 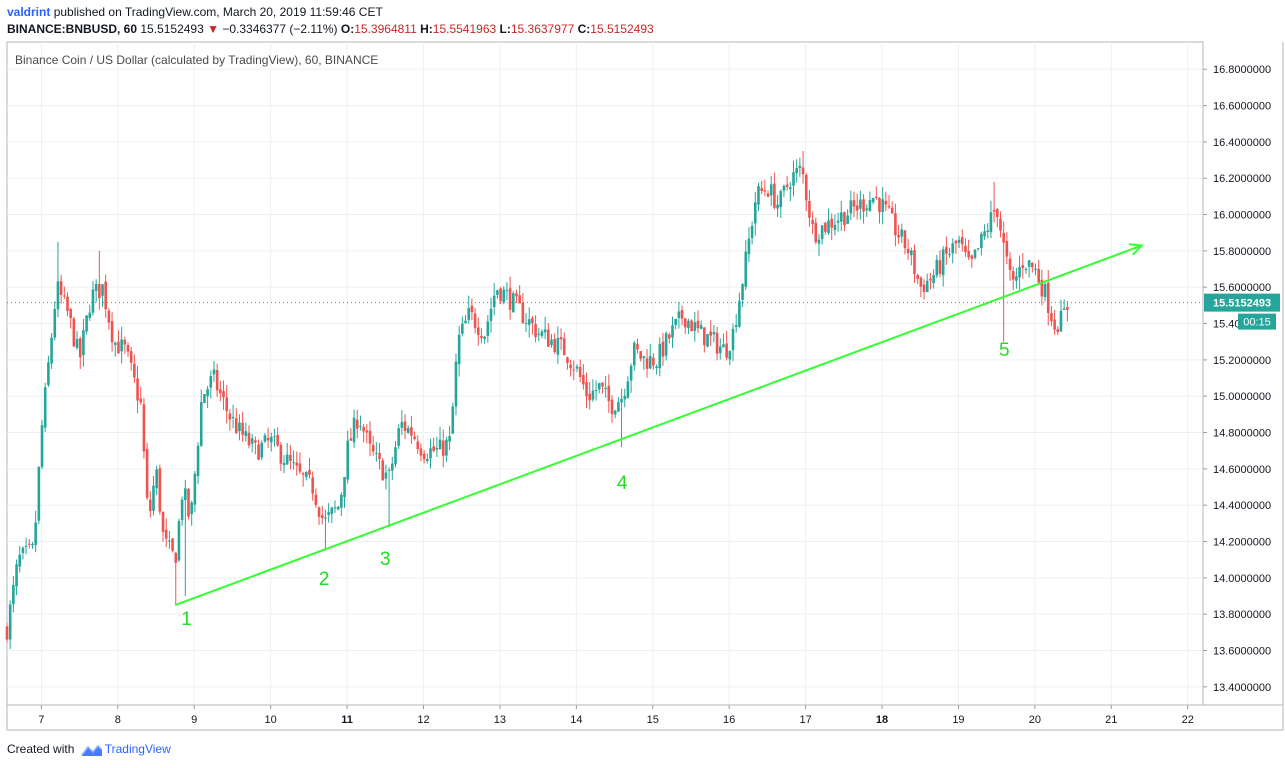 What do you see at coordinates (1242, 615) in the screenshot?
I see `y-tick-label: 13.8000000` at bounding box center [1242, 615].